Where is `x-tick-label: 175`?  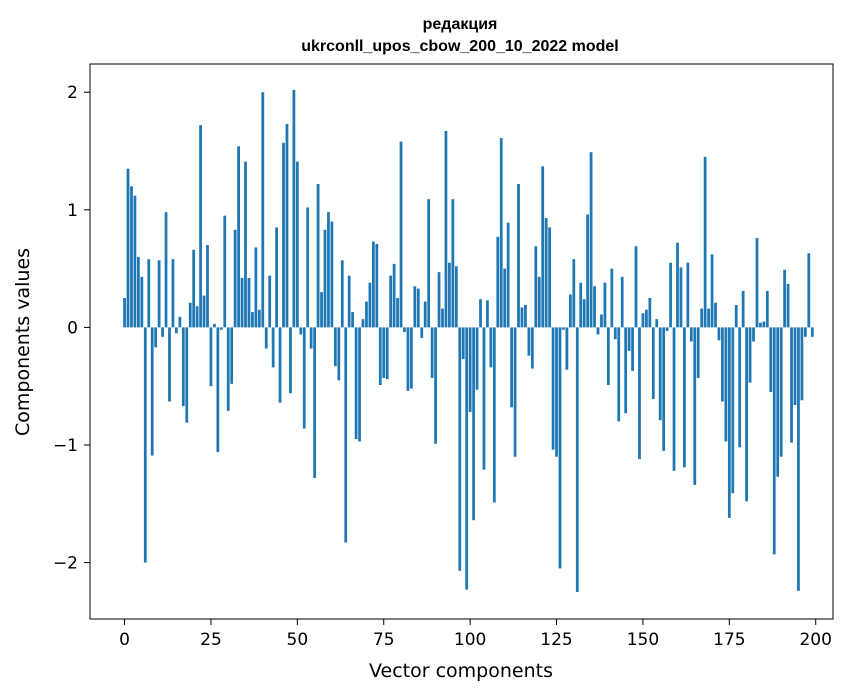
x-tick-label: 175 is located at coordinates (729, 640).